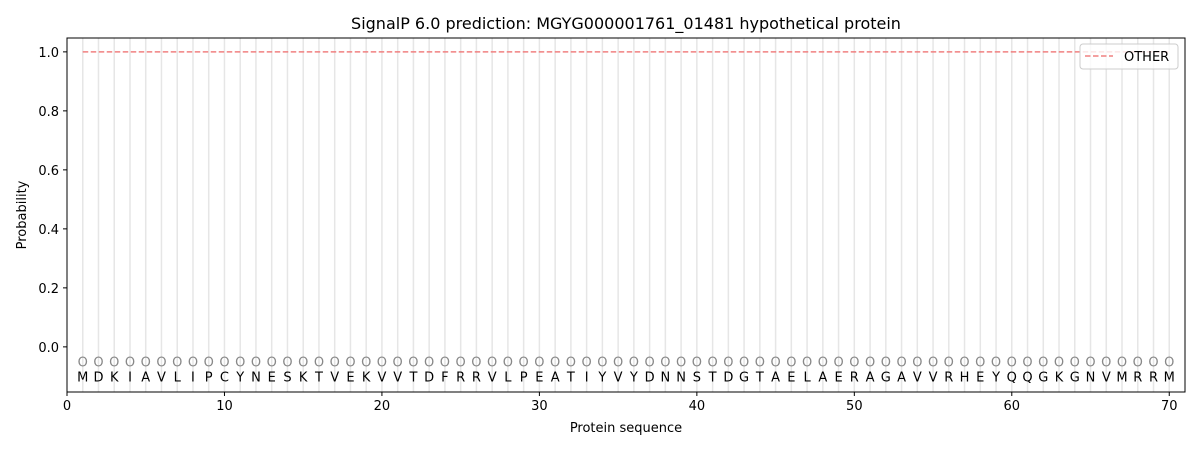 The width and height of the screenshot is (1200, 450). Describe the element at coordinates (524, 377) in the screenshot. I see `residue-label: P` at that location.